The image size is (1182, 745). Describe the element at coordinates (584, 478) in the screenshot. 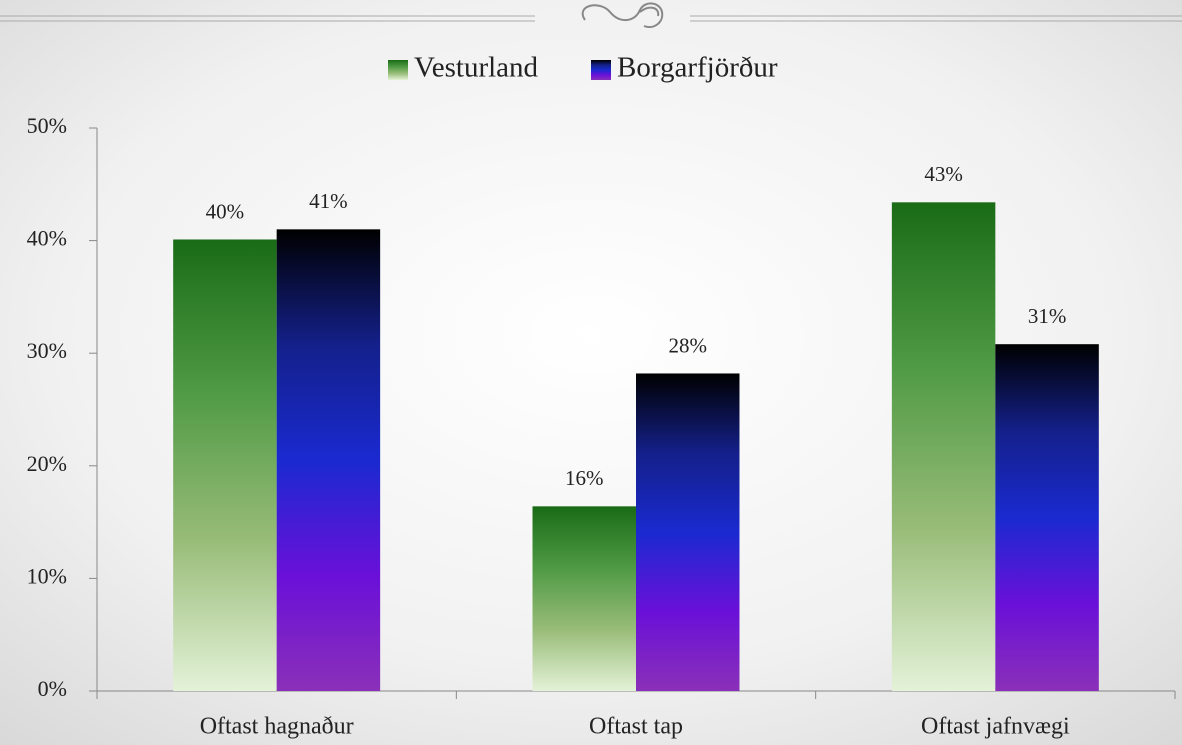

I see `value-label: 16%` at that location.